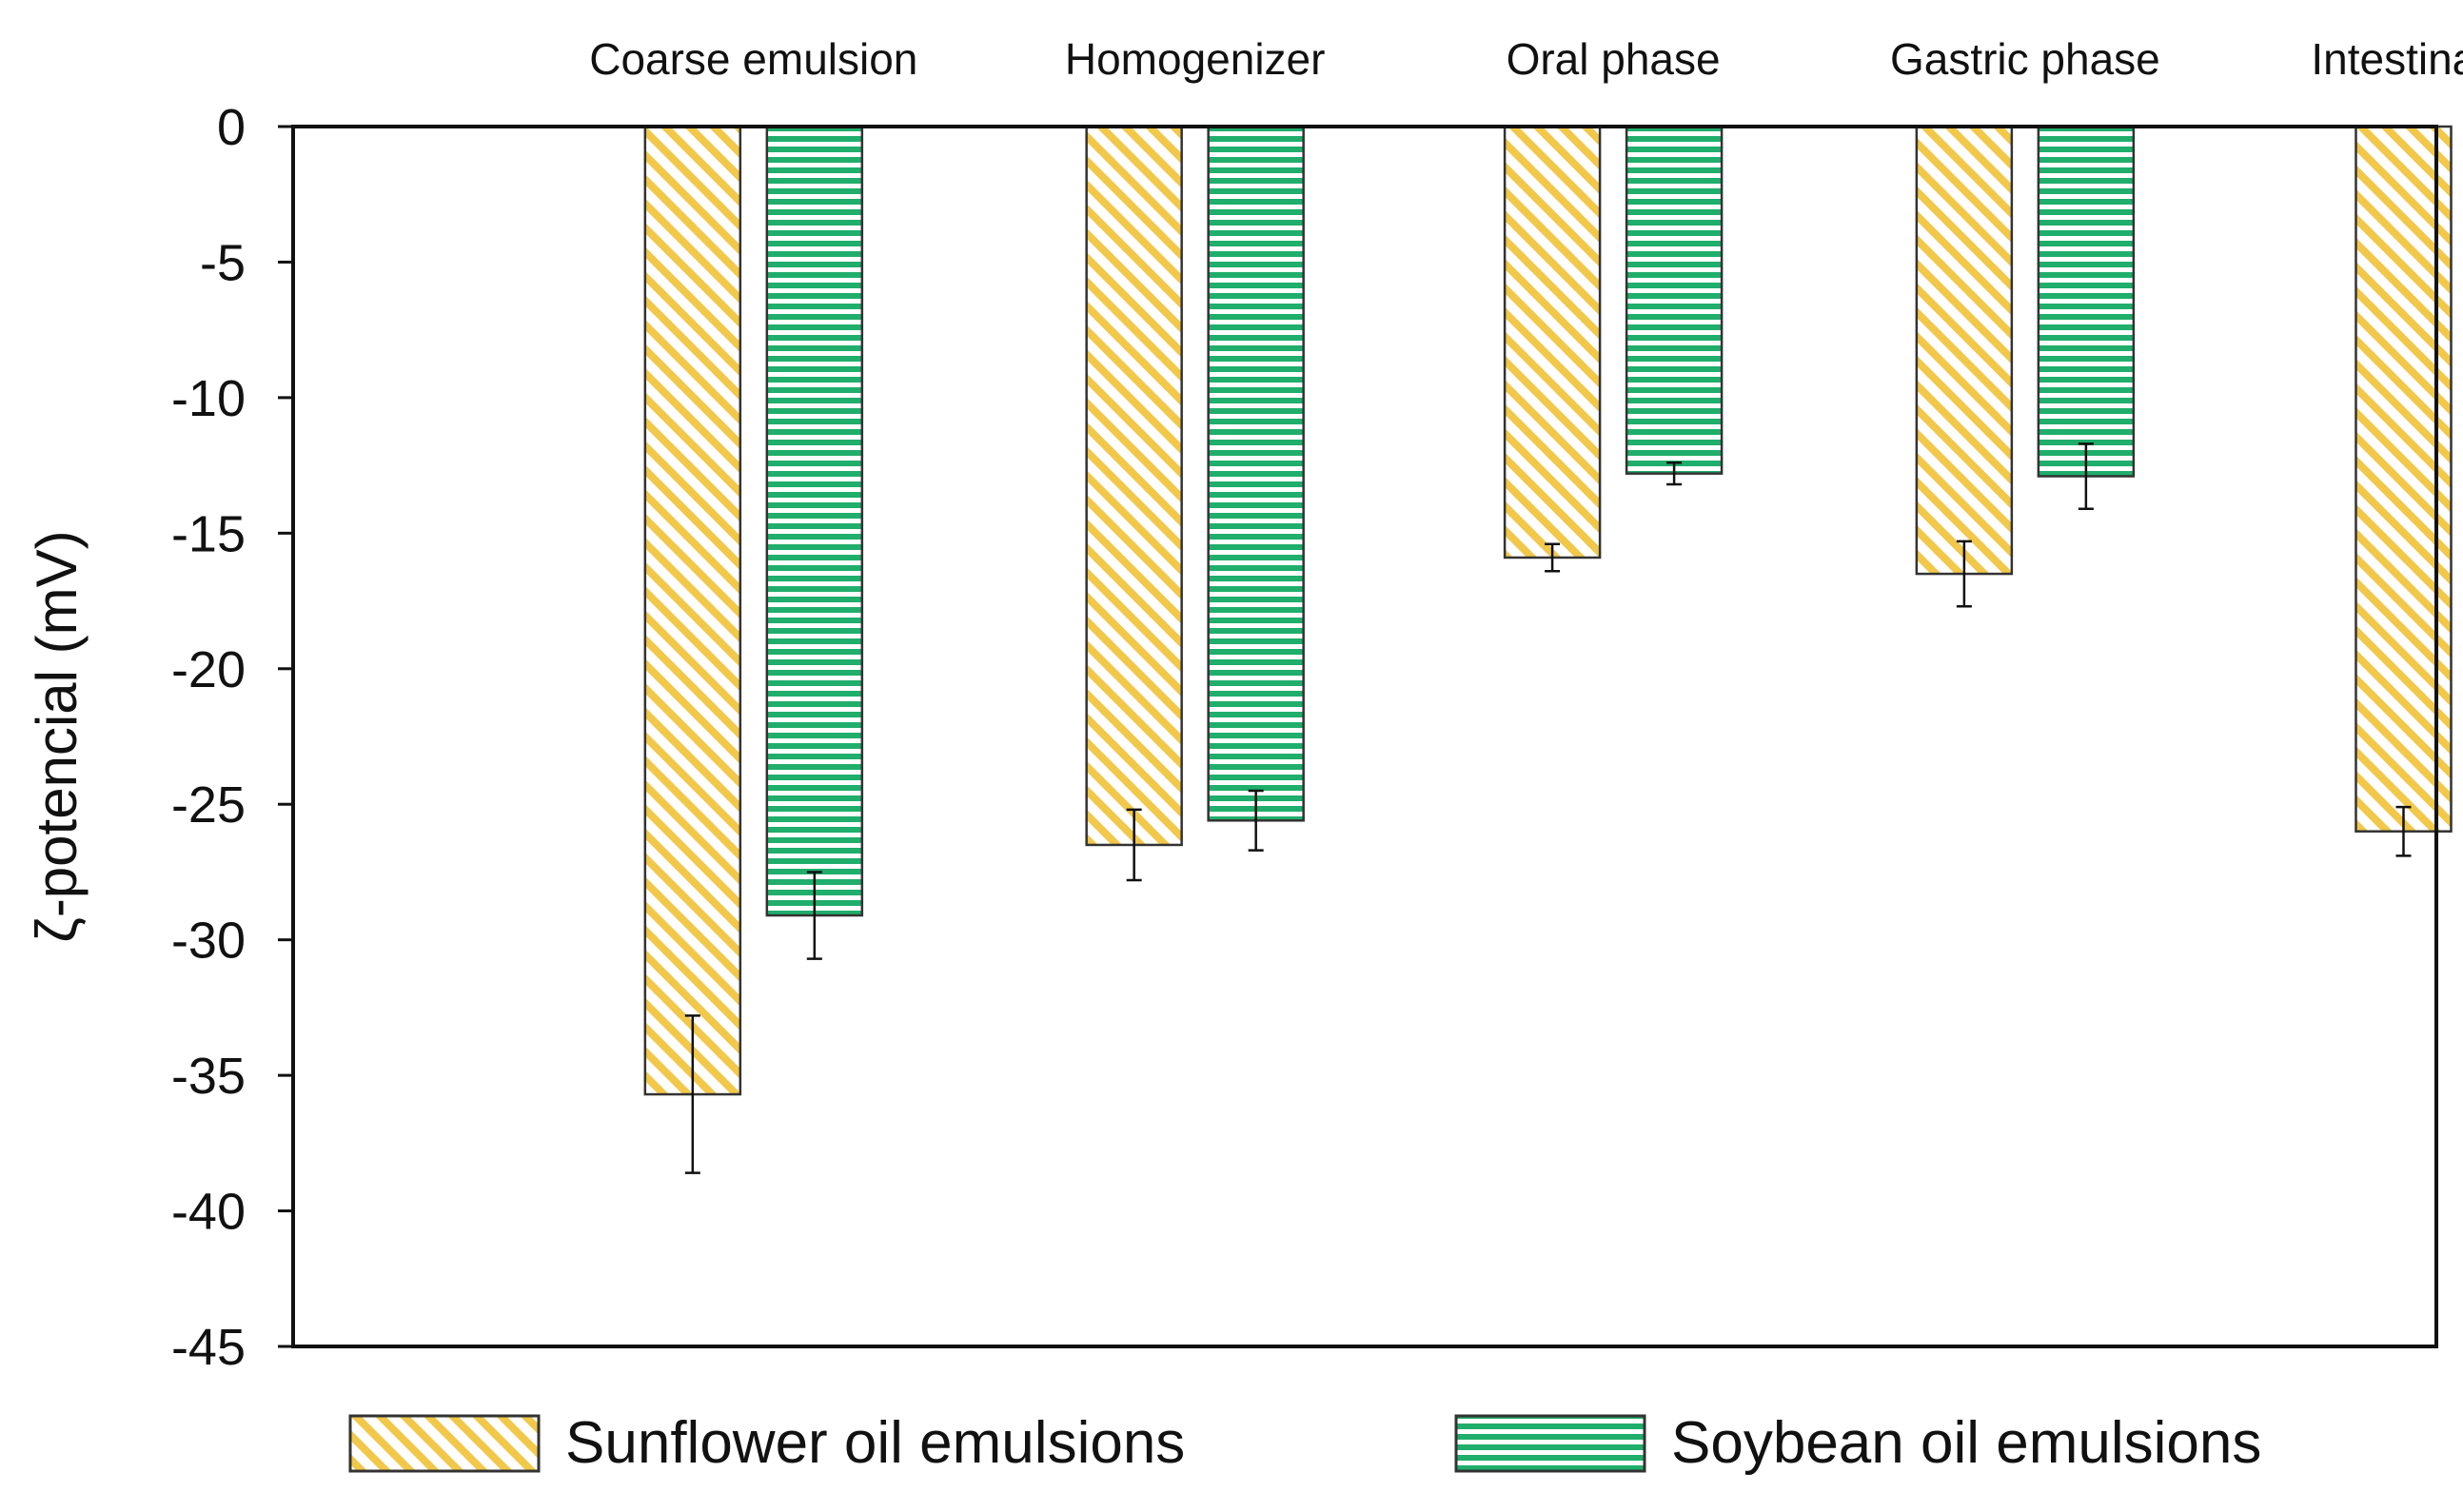  What do you see at coordinates (208, 1347) in the screenshot?
I see `y-tick-label: -45` at bounding box center [208, 1347].